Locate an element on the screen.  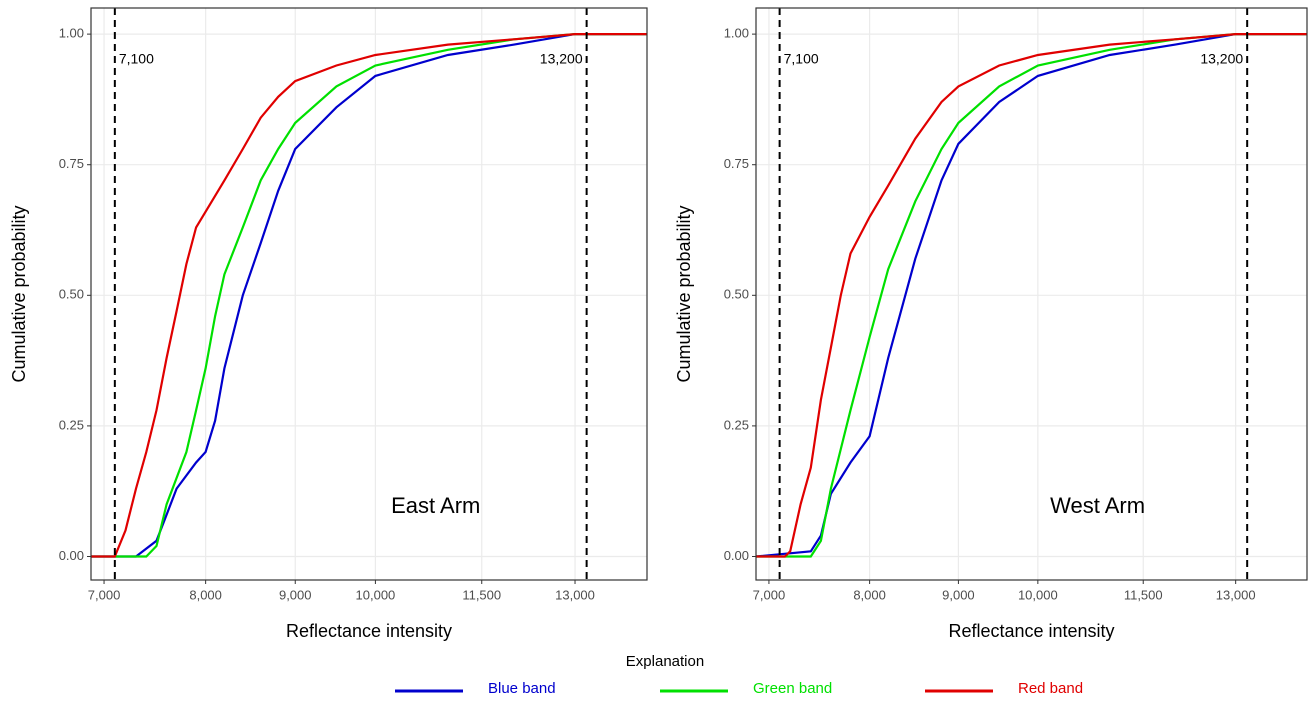
legend-label: Green band is located at coordinates (792, 688).